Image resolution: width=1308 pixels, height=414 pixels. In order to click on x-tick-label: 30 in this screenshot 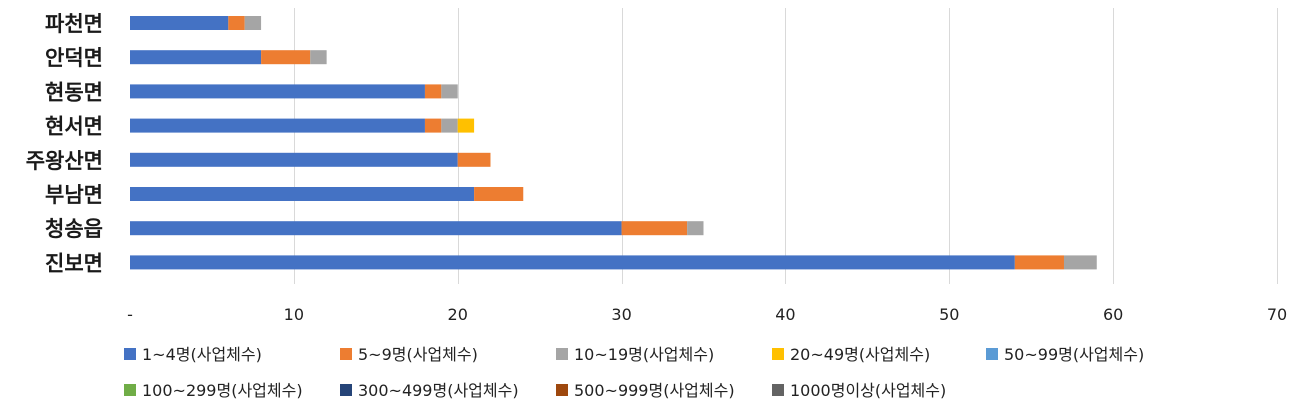, I will do `click(621, 314)`.